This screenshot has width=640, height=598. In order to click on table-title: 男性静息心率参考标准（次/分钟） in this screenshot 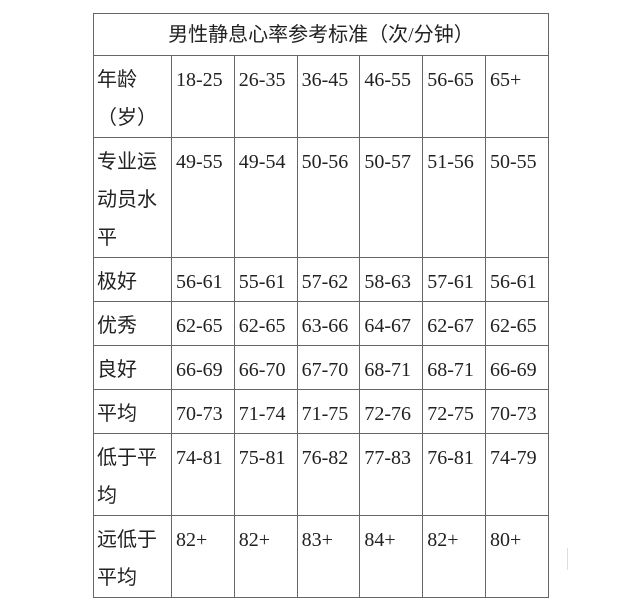, I will do `click(321, 34)`.